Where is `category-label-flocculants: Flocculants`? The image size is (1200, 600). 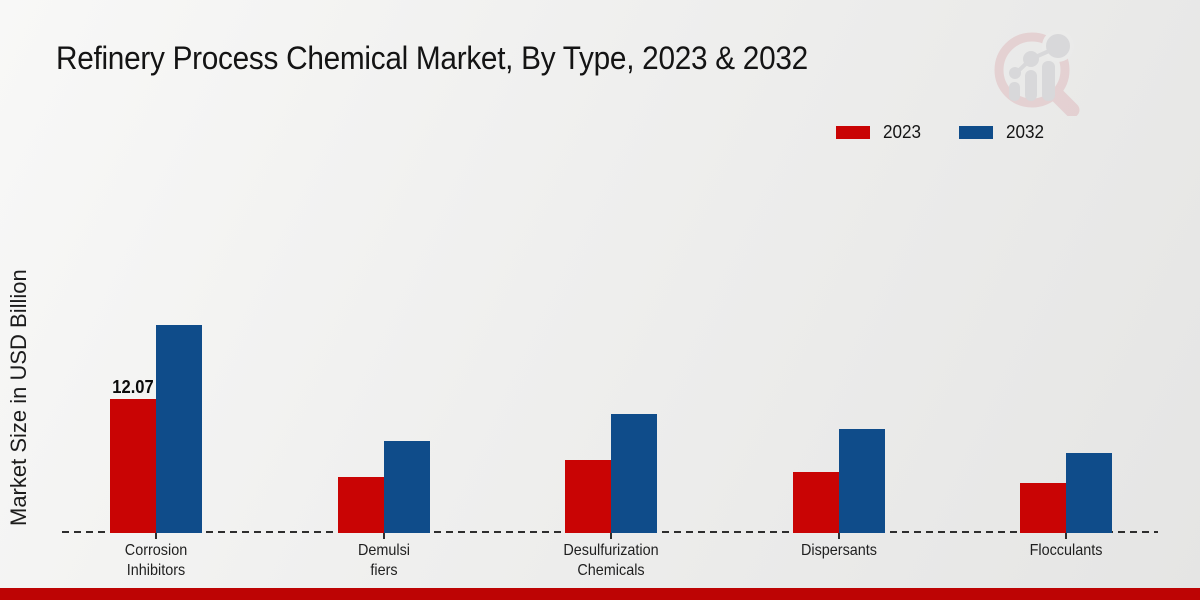
category-label-flocculants: Flocculants is located at coordinates (1066, 550).